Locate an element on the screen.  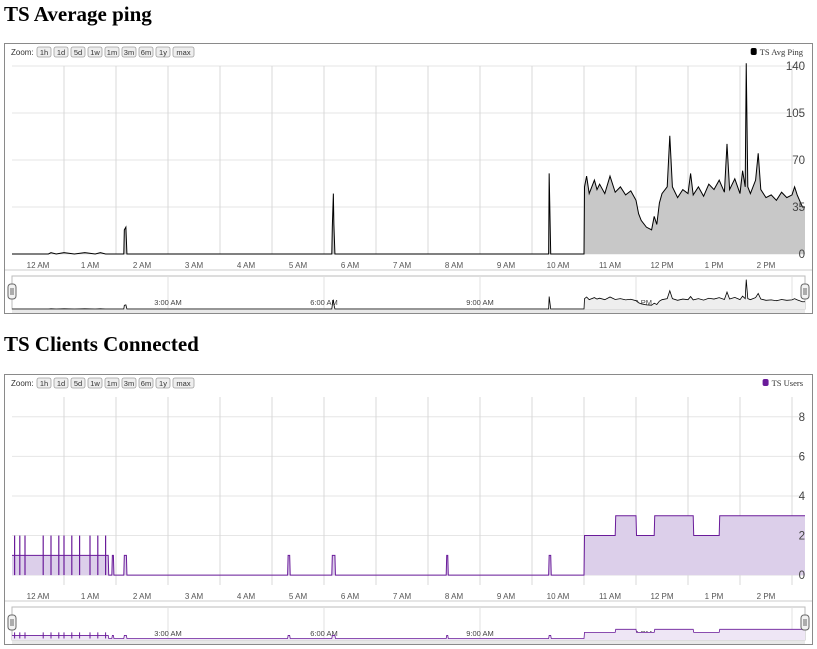
x-tick-label: 8 AM is located at coordinates (454, 265).